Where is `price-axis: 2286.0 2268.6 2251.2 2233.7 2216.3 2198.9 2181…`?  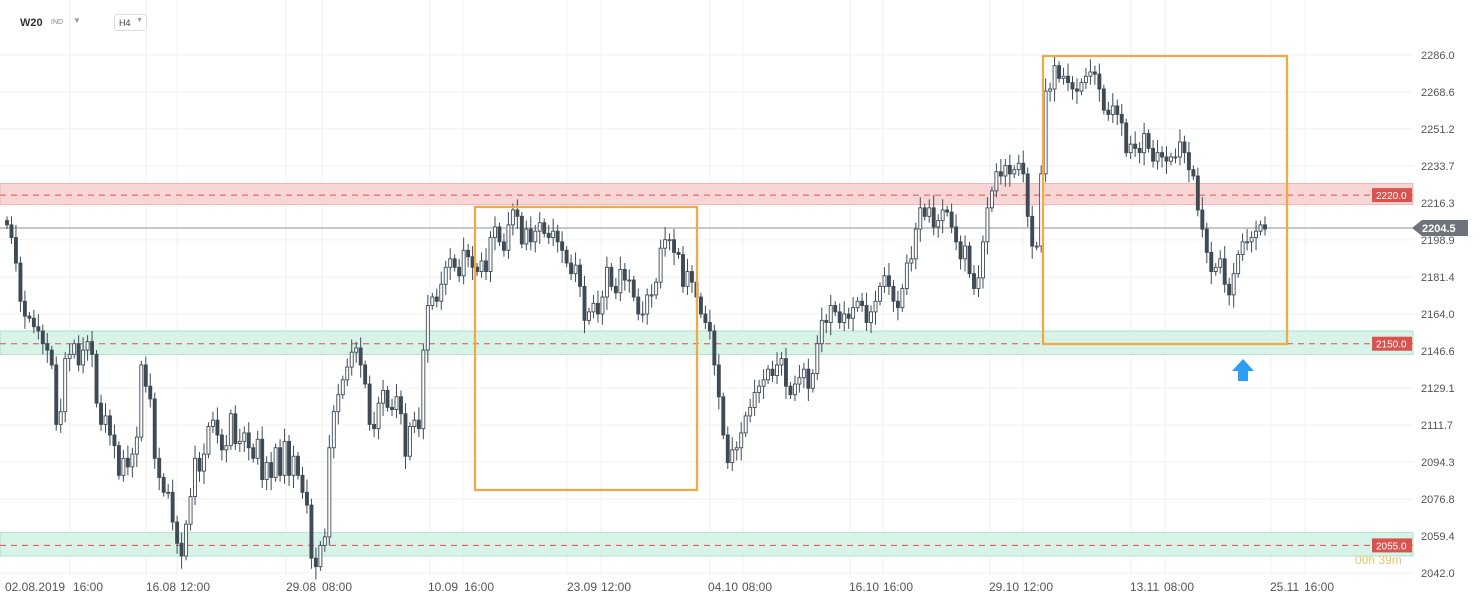
price-axis: 2286.0 2268.6 2251.2 2233.7 2216.3 2198.9 2181… is located at coordinates (1438, 315).